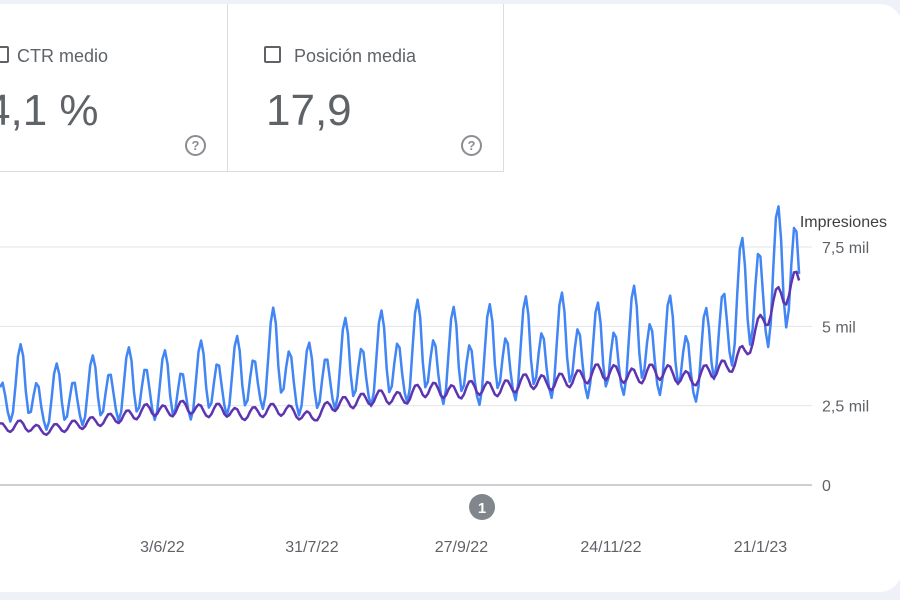 This screenshot has width=900, height=600. I want to click on y-axis-title: Impresiones, so click(843, 222).